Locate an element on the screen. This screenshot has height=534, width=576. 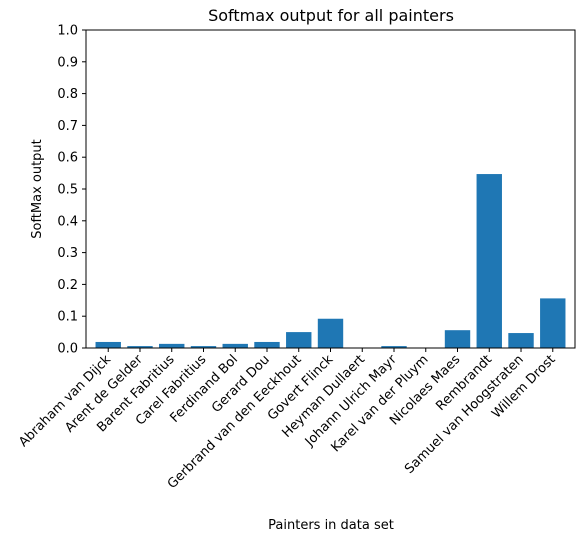
y-tick-label: 0.2 is located at coordinates (67, 285).